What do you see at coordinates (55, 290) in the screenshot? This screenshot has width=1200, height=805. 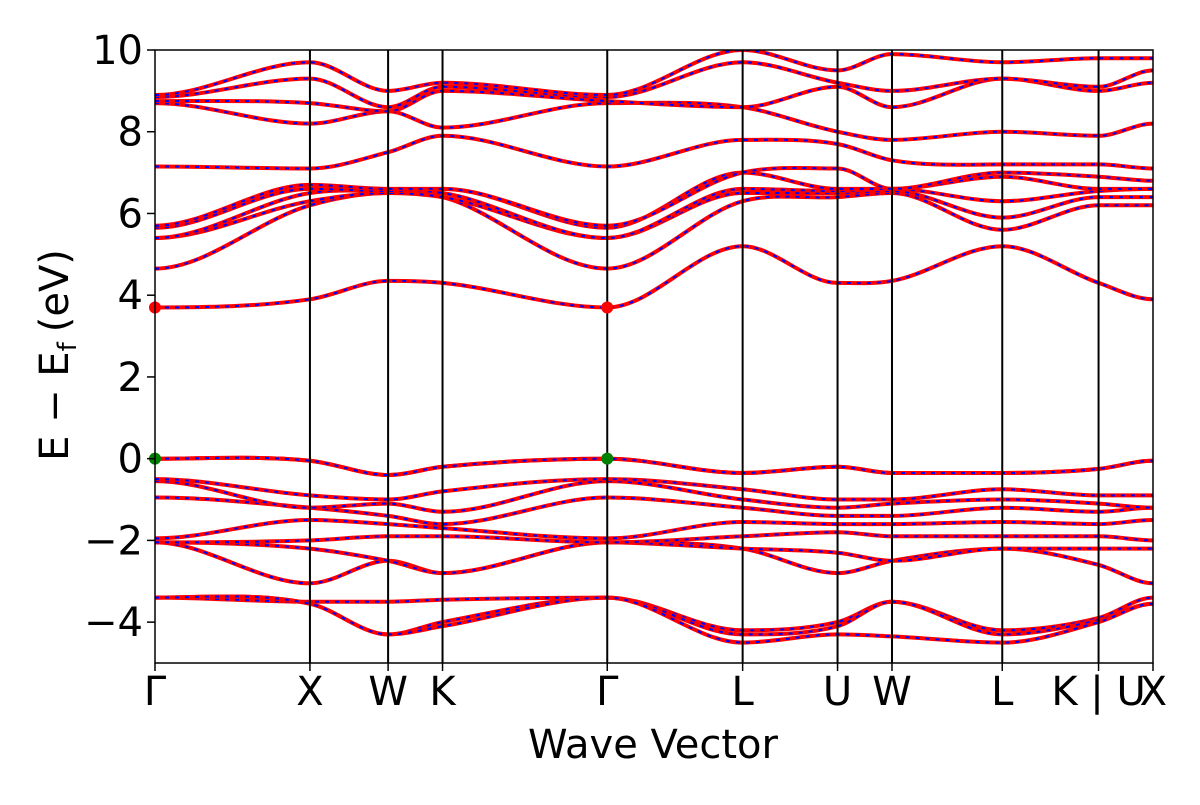 I see `y-axis-title-unit: (eV)` at bounding box center [55, 290].